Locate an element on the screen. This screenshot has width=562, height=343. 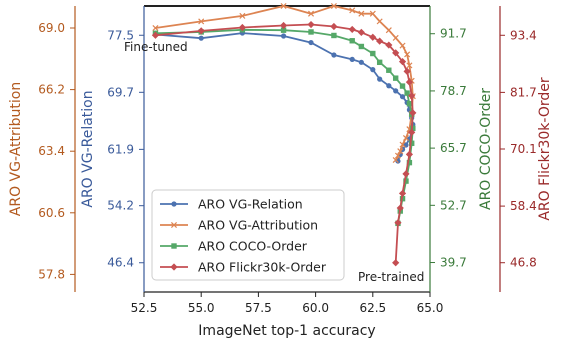
legend-item-relation: ARO VG-Relation is located at coordinates (231, 204).